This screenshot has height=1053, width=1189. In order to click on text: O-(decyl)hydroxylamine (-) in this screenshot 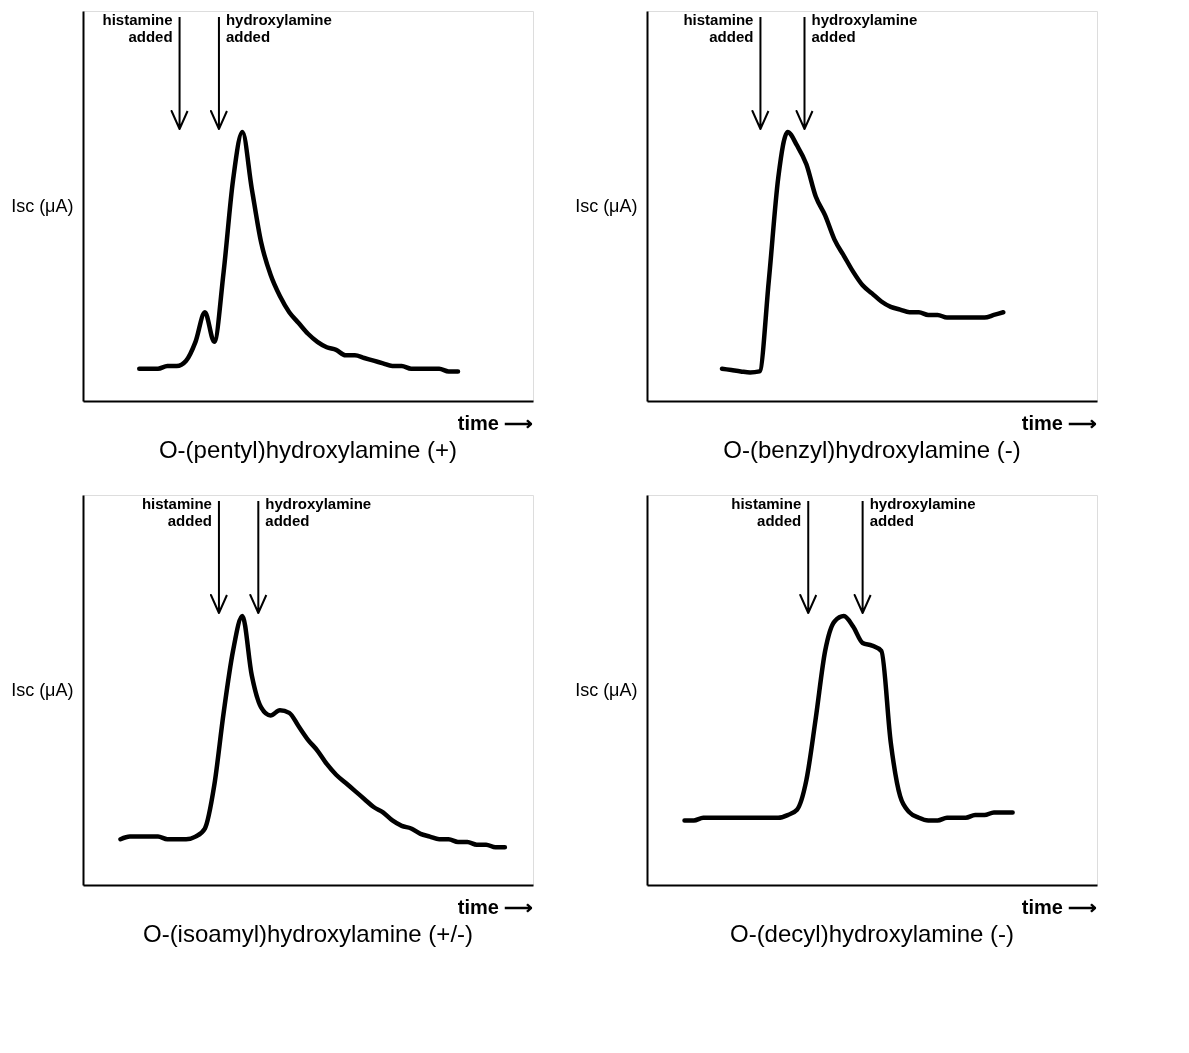, I will do `click(872, 933)`.